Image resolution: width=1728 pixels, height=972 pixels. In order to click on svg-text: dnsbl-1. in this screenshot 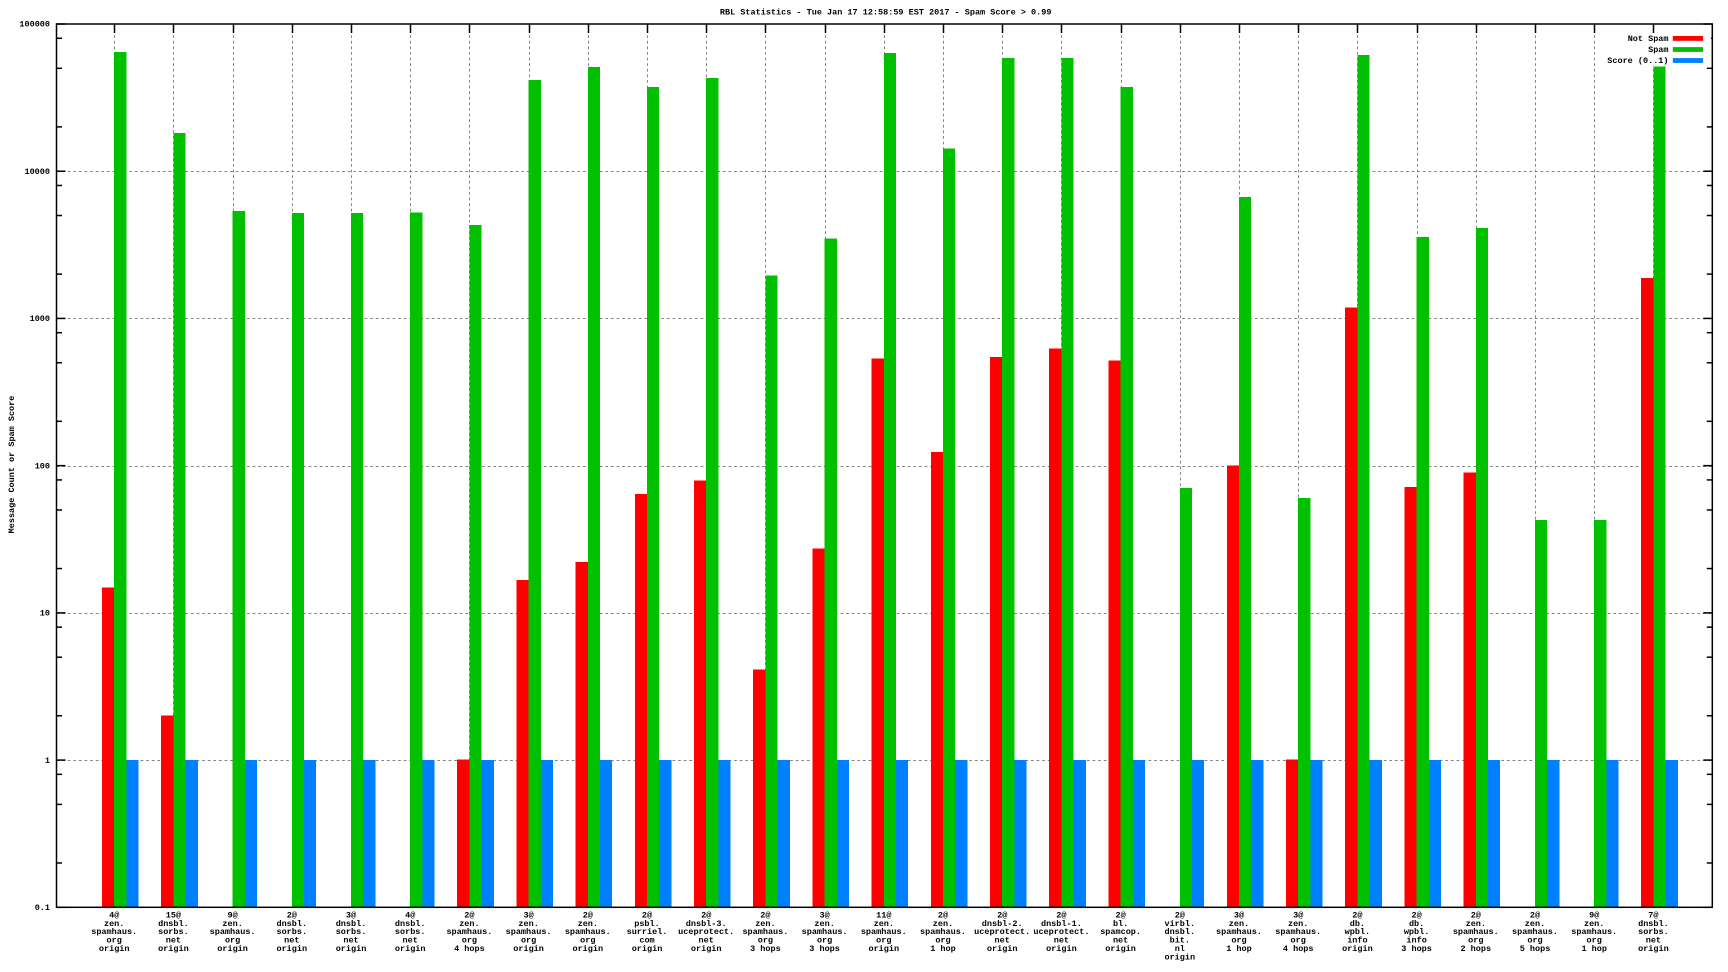, I will do `click(1061, 924)`.